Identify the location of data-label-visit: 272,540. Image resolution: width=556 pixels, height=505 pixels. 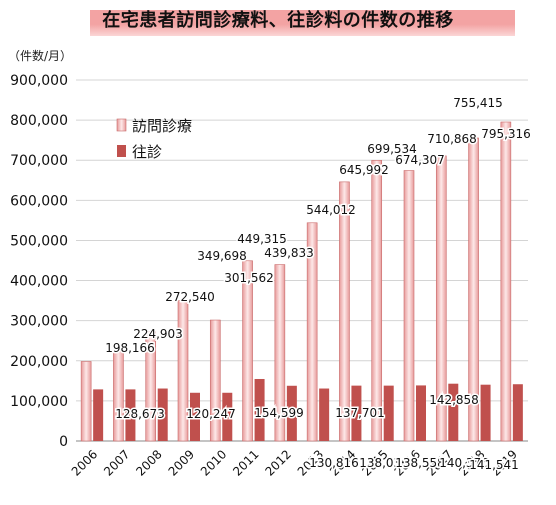
(190, 297).